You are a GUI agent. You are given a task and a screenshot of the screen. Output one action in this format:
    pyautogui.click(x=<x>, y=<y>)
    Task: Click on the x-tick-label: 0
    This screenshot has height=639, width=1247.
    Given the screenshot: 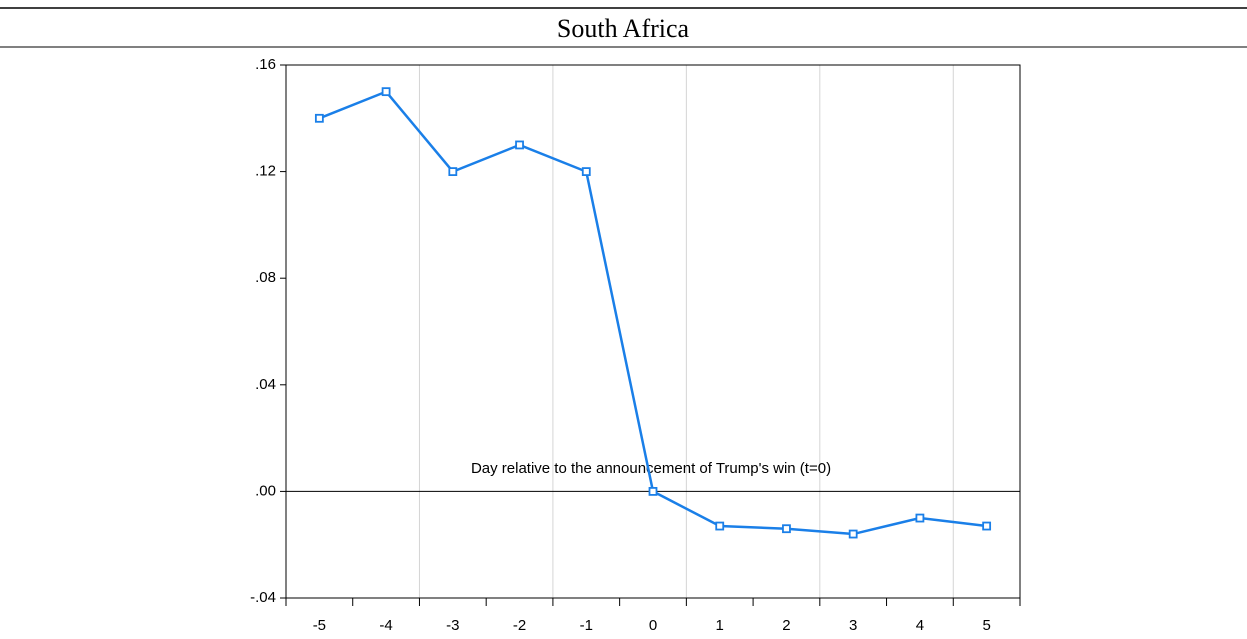 What is the action you would take?
    pyautogui.click(x=653, y=625)
    